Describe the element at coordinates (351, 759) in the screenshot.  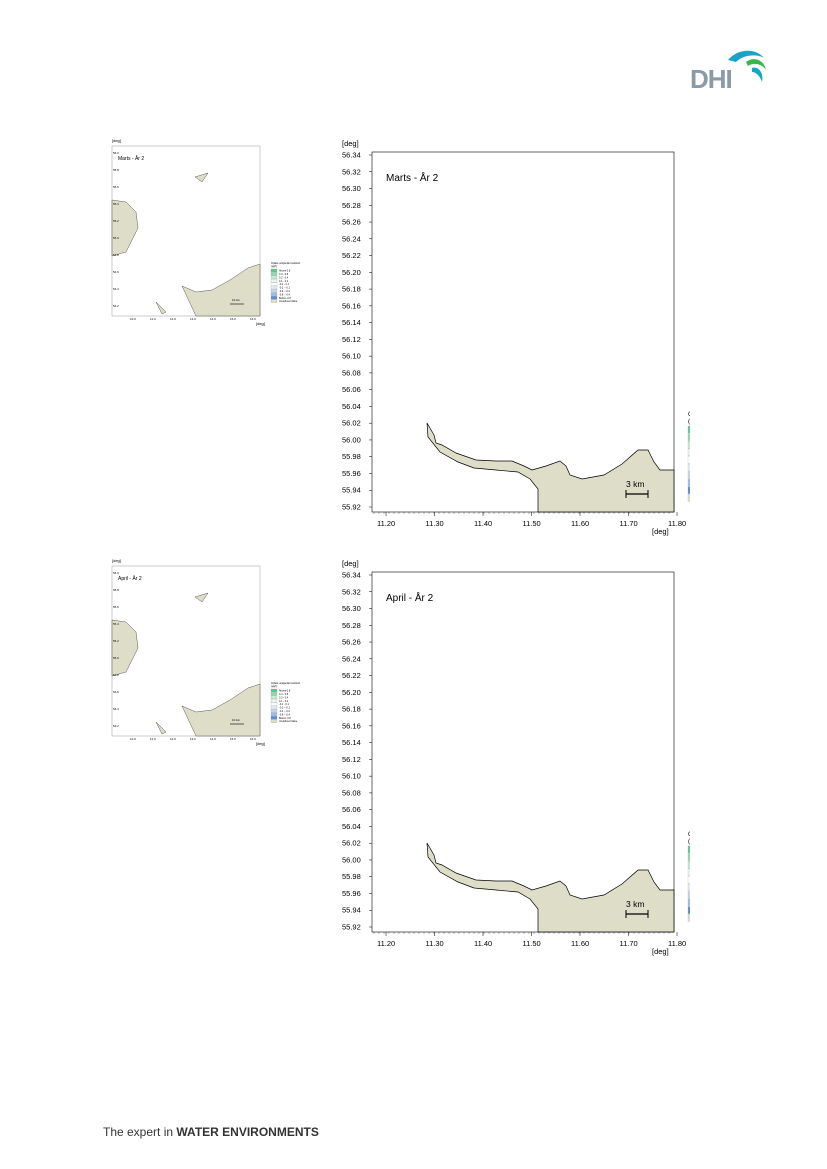
I see `main-y-tick-label: 56.12` at that location.